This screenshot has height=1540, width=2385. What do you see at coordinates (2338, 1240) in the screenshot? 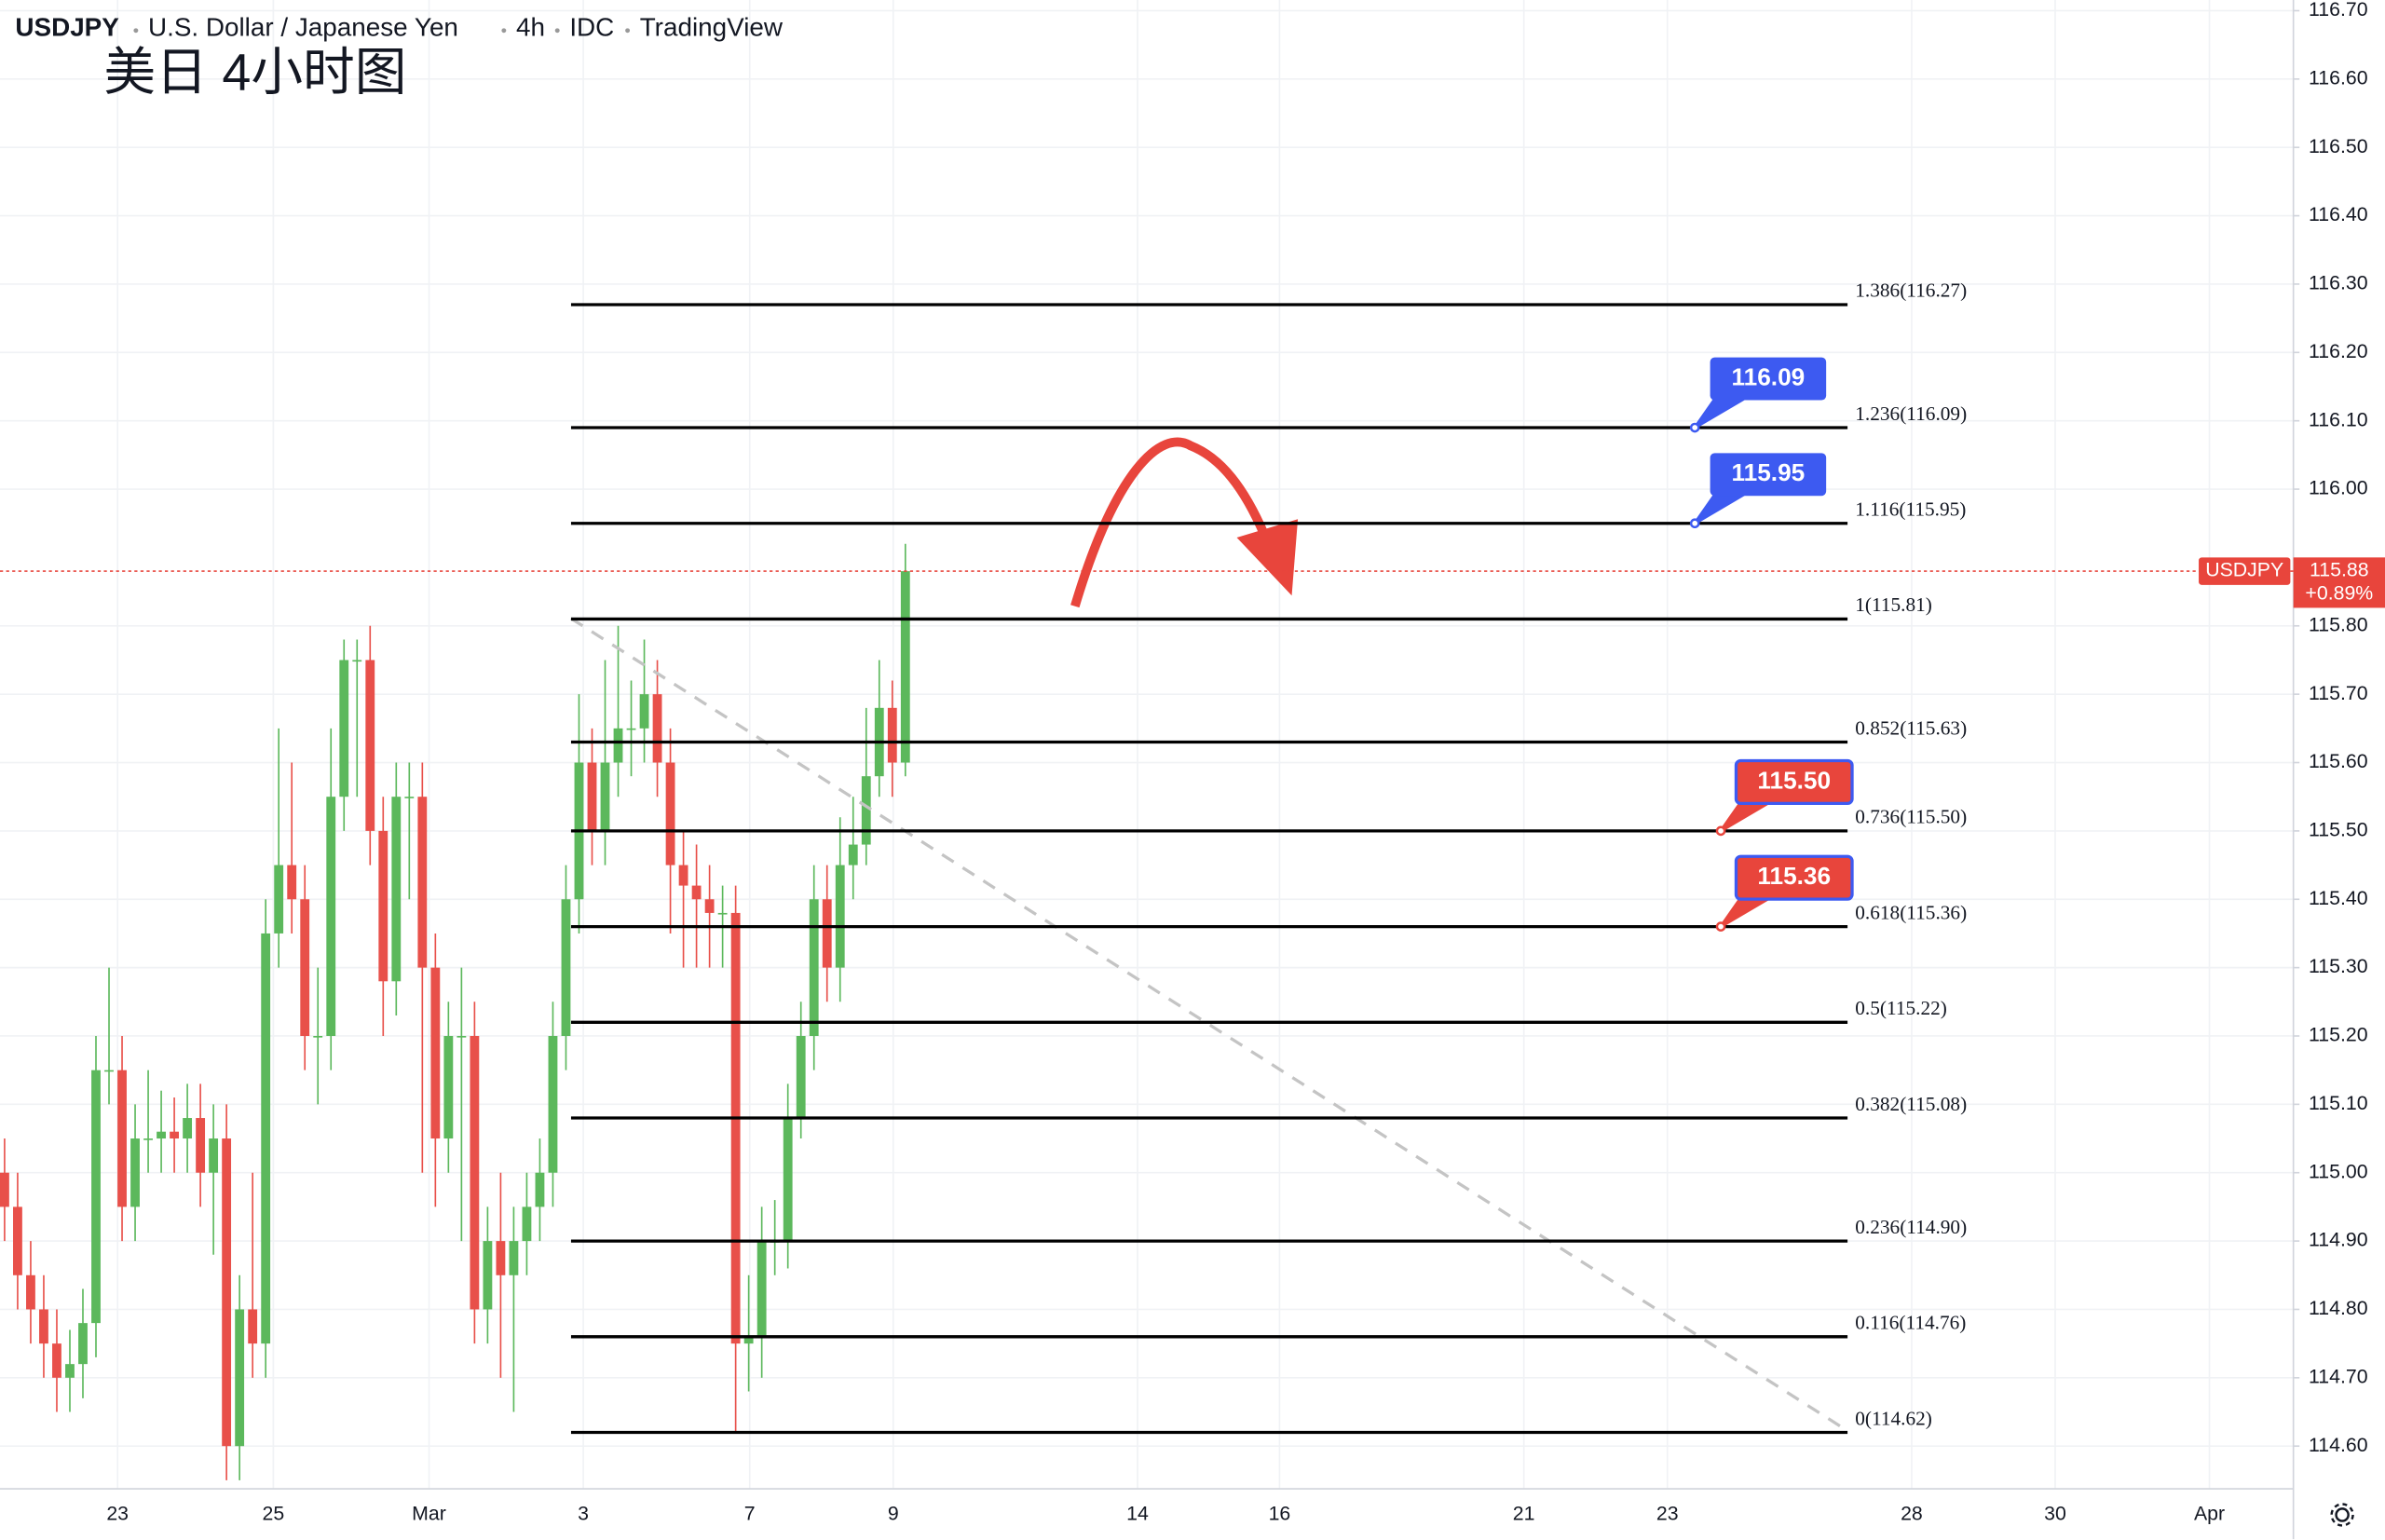
I see `y-tick-label: 114.90` at bounding box center [2338, 1240].